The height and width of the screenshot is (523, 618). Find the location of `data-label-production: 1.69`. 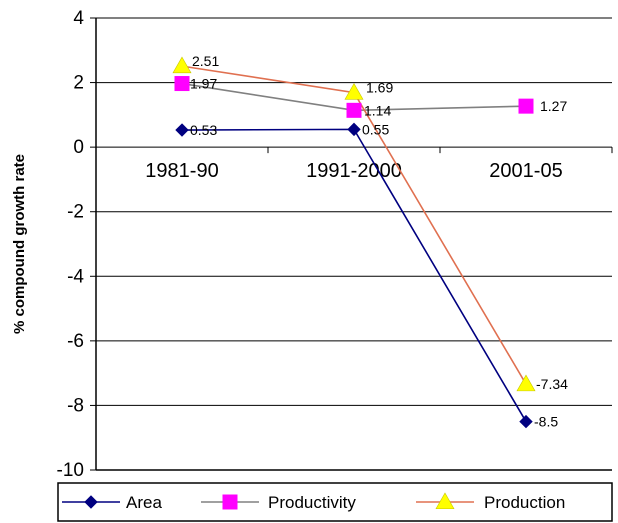

data-label-production: 1.69 is located at coordinates (379, 88).